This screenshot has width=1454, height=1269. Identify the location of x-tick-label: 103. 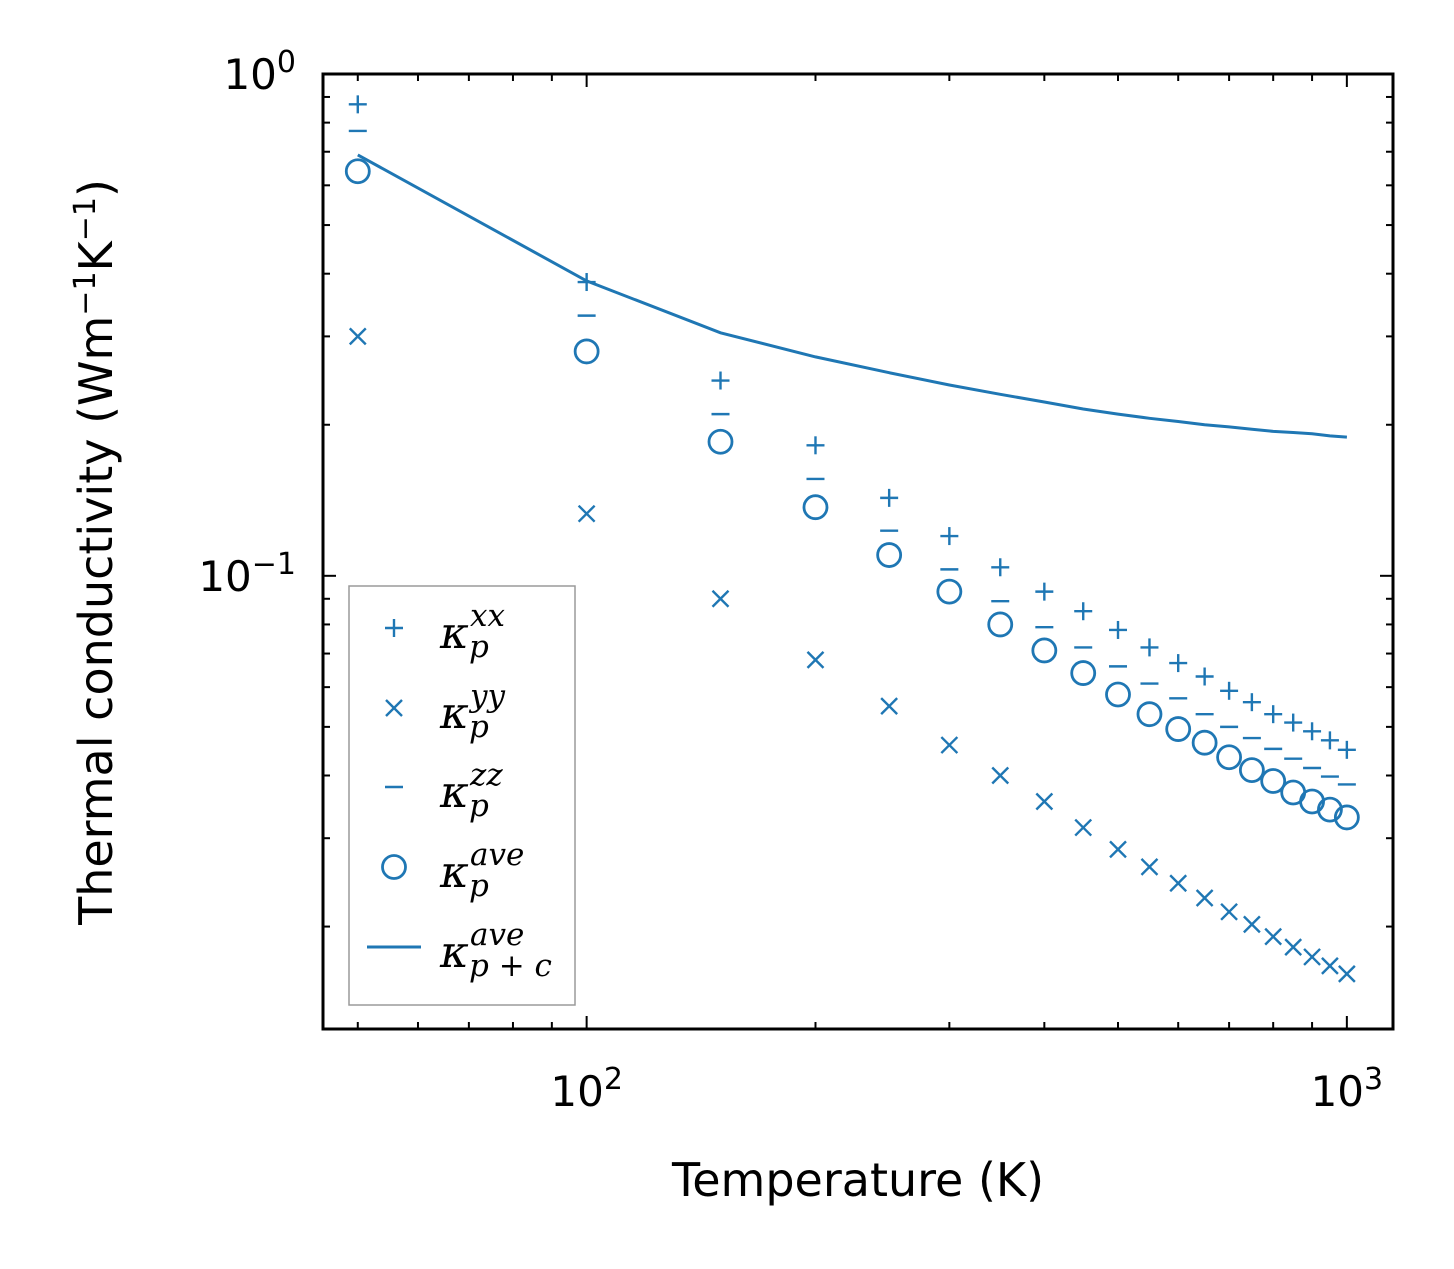
(1347, 1089).